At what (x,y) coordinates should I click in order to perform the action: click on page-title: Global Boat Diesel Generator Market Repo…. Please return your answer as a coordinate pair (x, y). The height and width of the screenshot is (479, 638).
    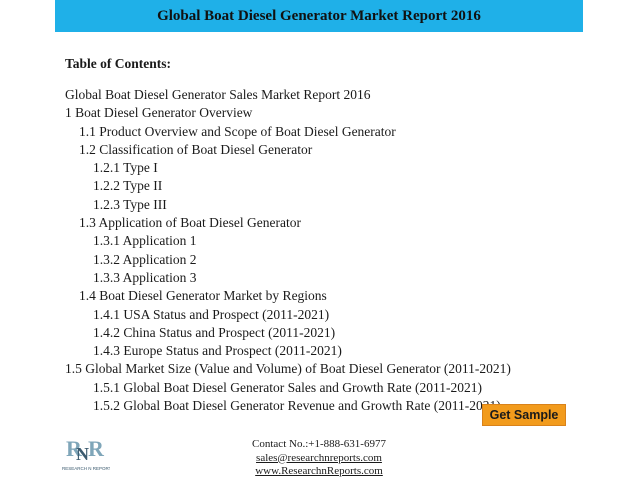
    Looking at the image, I should click on (319, 15).